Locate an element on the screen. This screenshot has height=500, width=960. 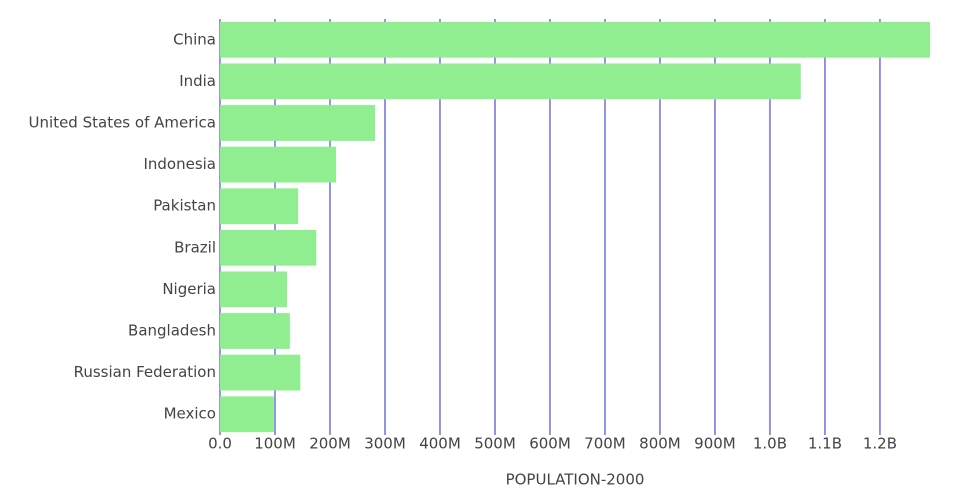
x-tick-label: 1.2B is located at coordinates (880, 444).